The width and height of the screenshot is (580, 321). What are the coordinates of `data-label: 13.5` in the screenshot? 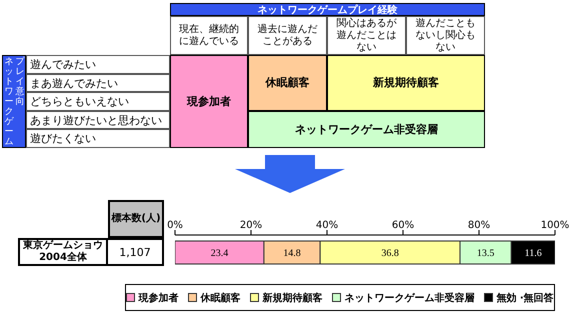 It's located at (485, 254).